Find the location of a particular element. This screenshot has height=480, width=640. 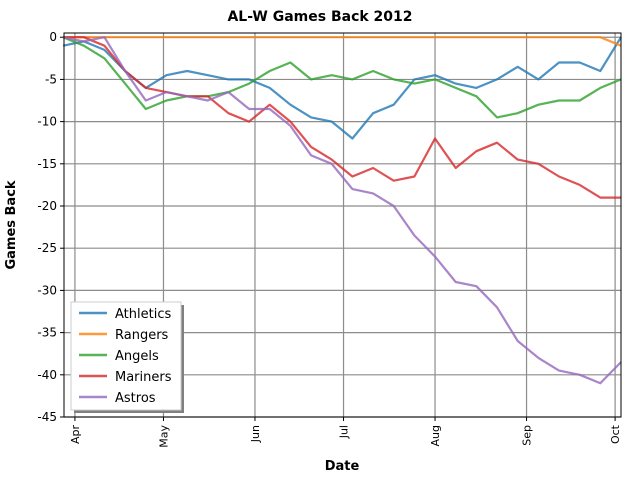

legend-label: Athletics is located at coordinates (143, 314).